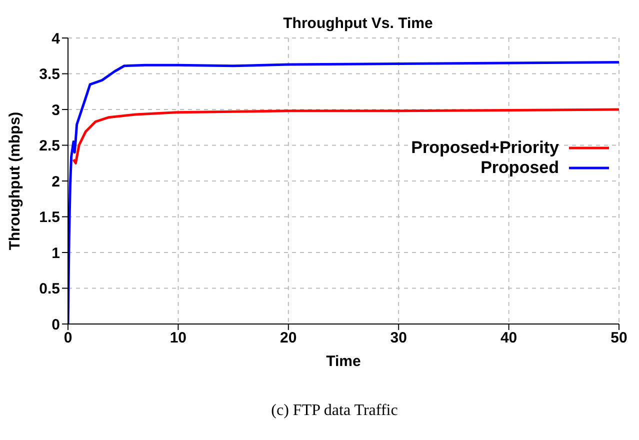  Describe the element at coordinates (358, 23) in the screenshot. I see `chart-title: Throughput Vs. Time` at that location.